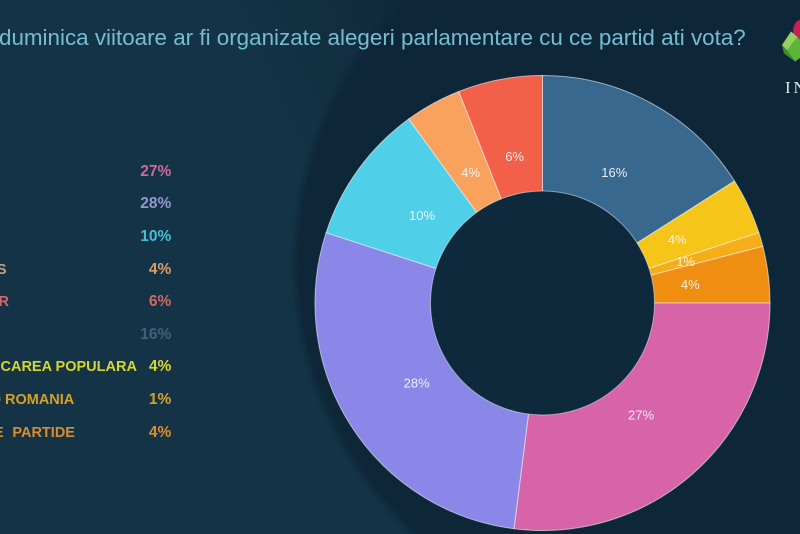 Image resolution: width=800 pixels, height=534 pixels. Describe the element at coordinates (641, 414) in the screenshot. I see `svg-text: 27%` at that location.